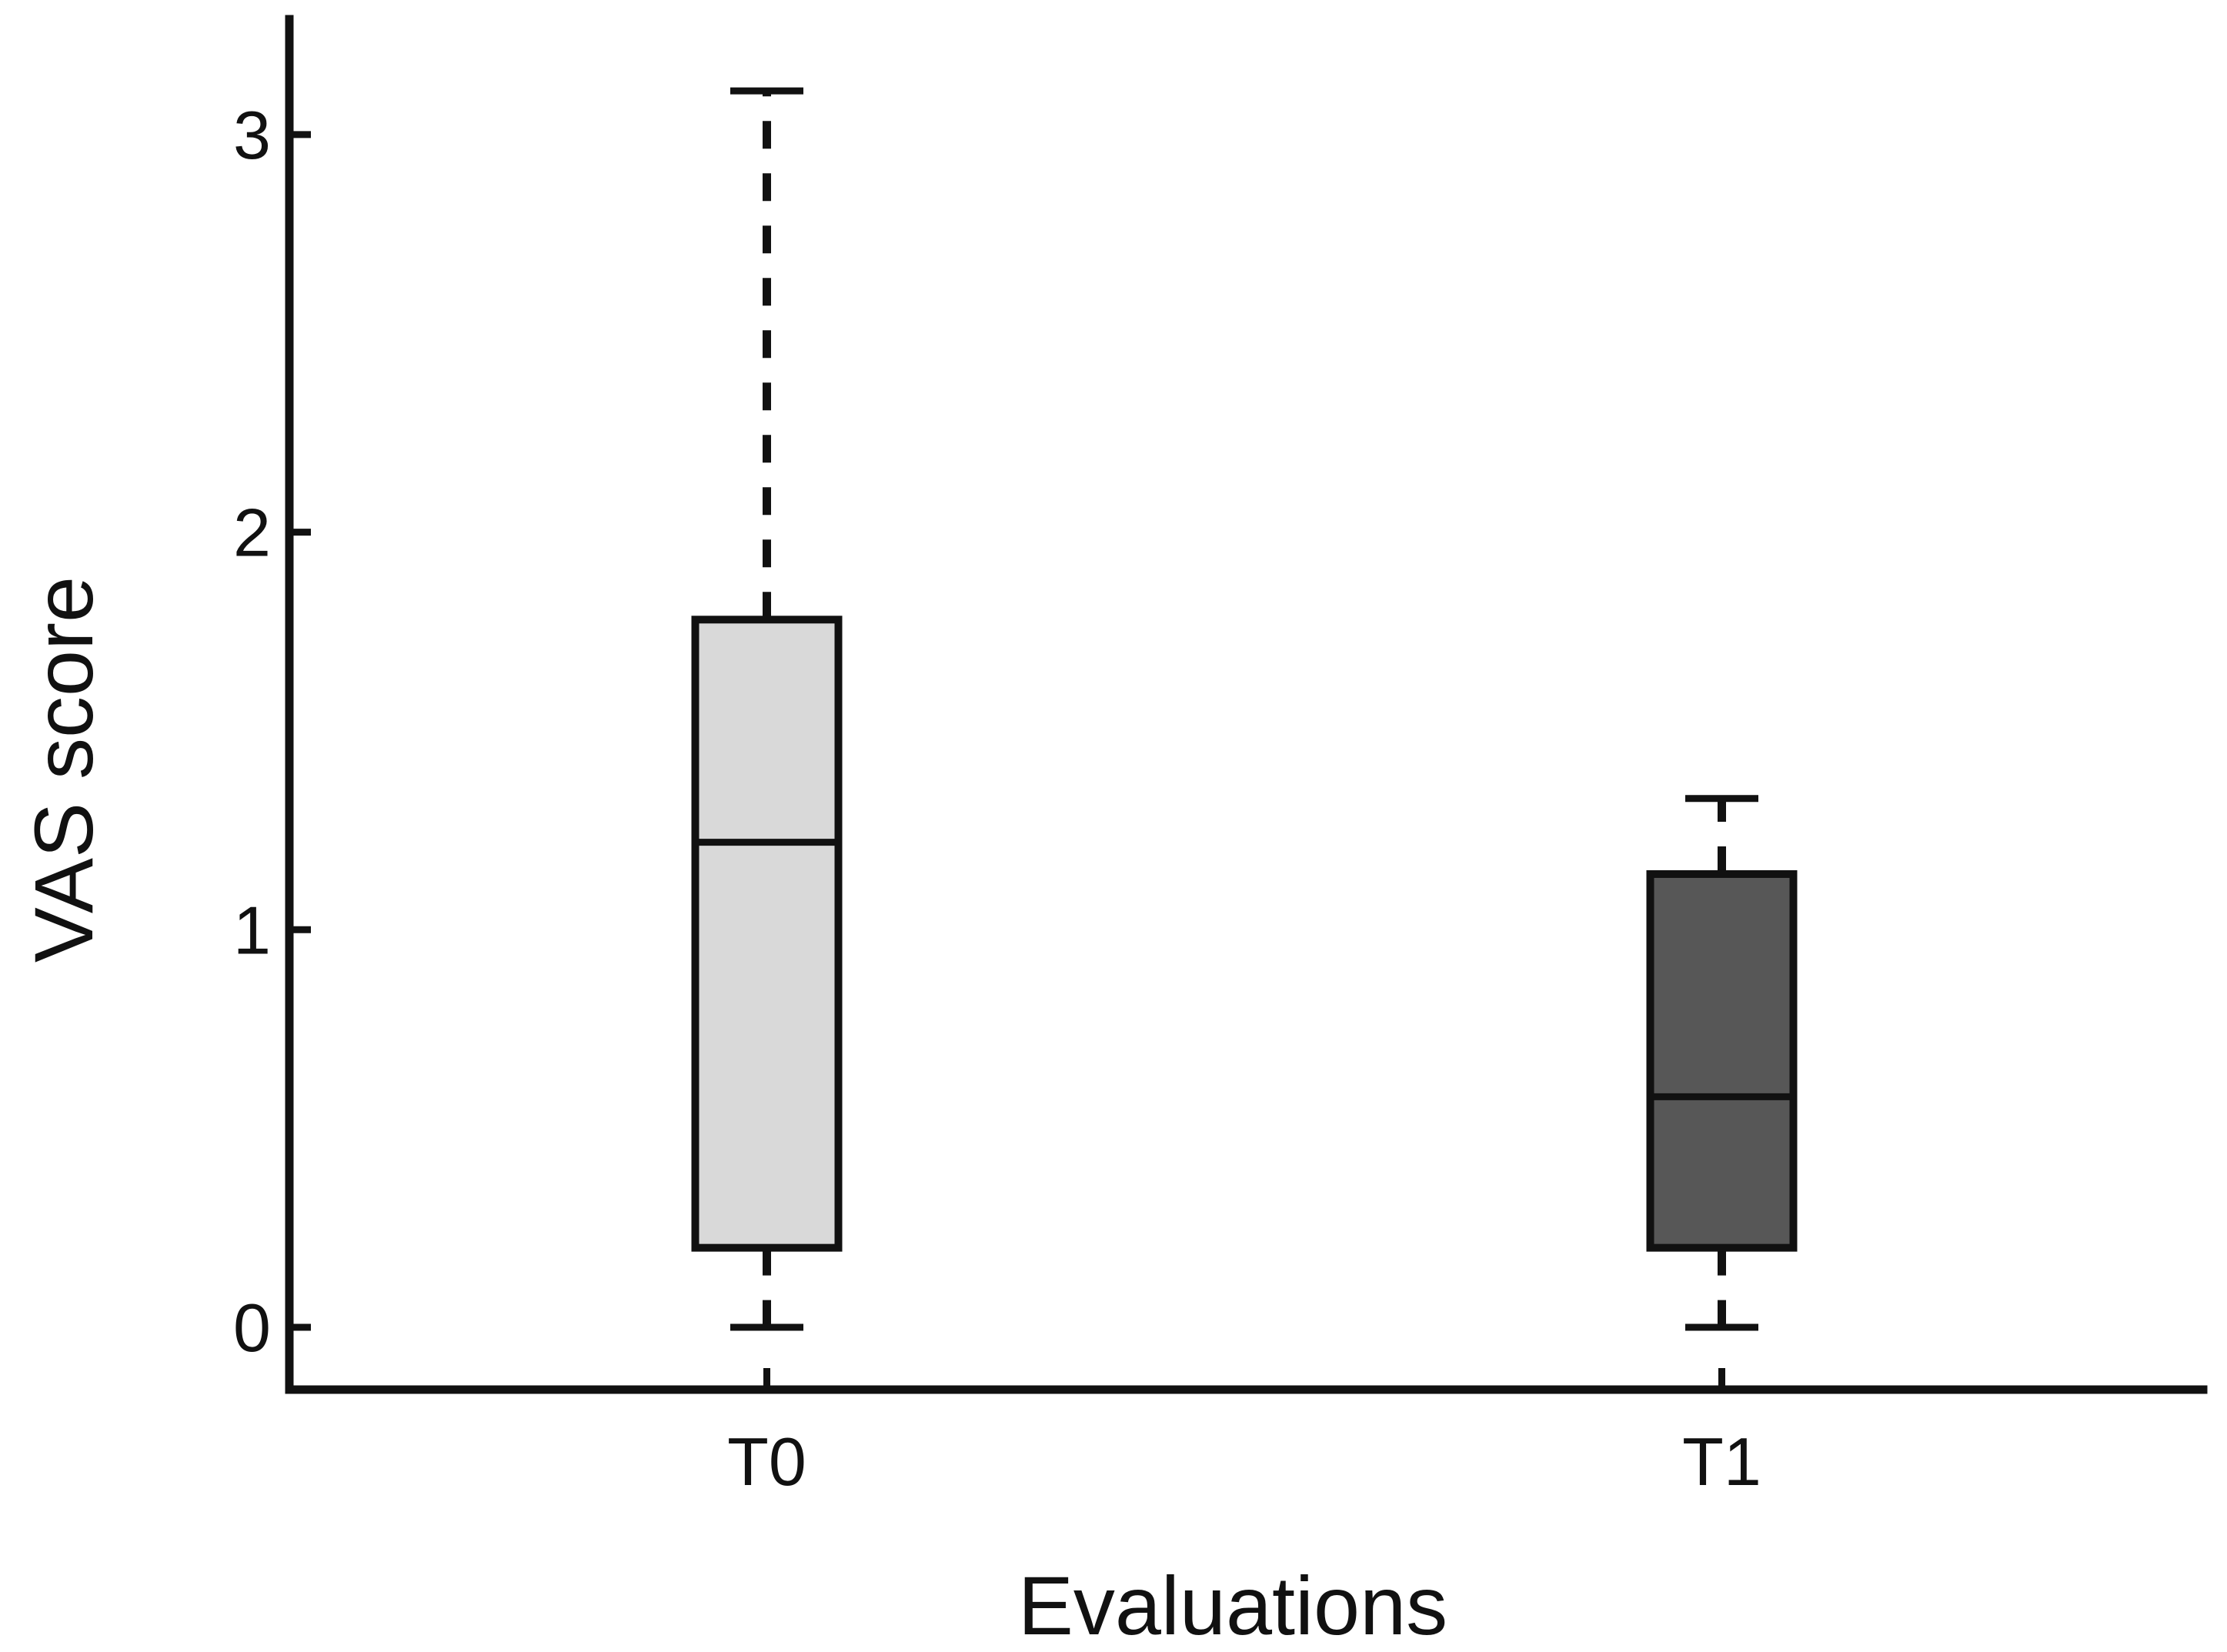 This screenshot has width=2227, height=1652. What do you see at coordinates (252, 135) in the screenshot?
I see `y-tick-label-3: 3` at bounding box center [252, 135].